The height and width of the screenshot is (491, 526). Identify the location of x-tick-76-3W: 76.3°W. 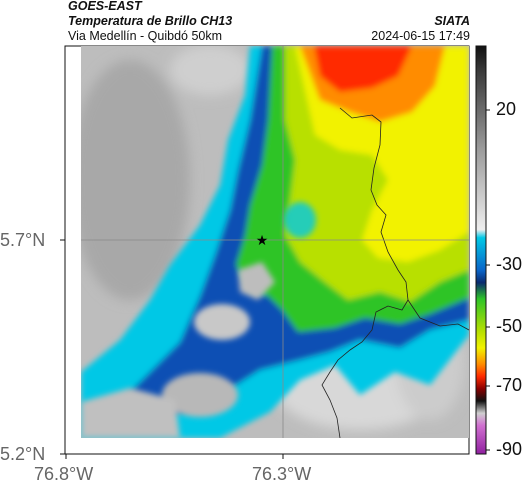
(282, 474).